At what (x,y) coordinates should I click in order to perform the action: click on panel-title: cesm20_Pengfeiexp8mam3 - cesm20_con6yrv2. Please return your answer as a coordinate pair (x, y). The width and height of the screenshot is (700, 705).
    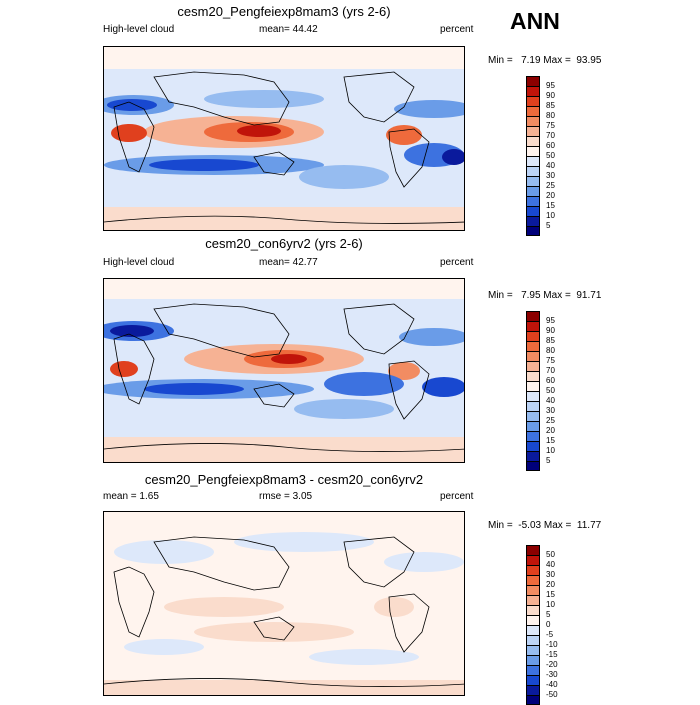
    Looking at the image, I should click on (284, 479).